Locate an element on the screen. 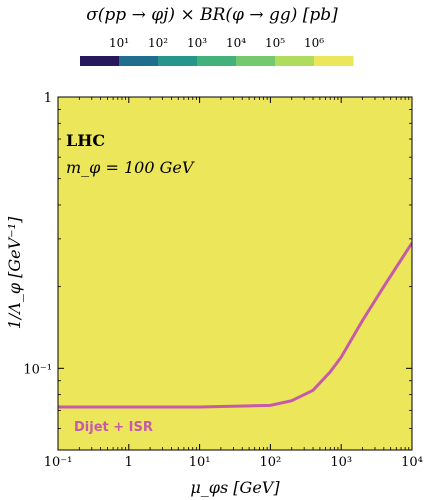 This screenshot has height=500, width=424. x-axis-label: μ_φs [GeV] is located at coordinates (235, 487).